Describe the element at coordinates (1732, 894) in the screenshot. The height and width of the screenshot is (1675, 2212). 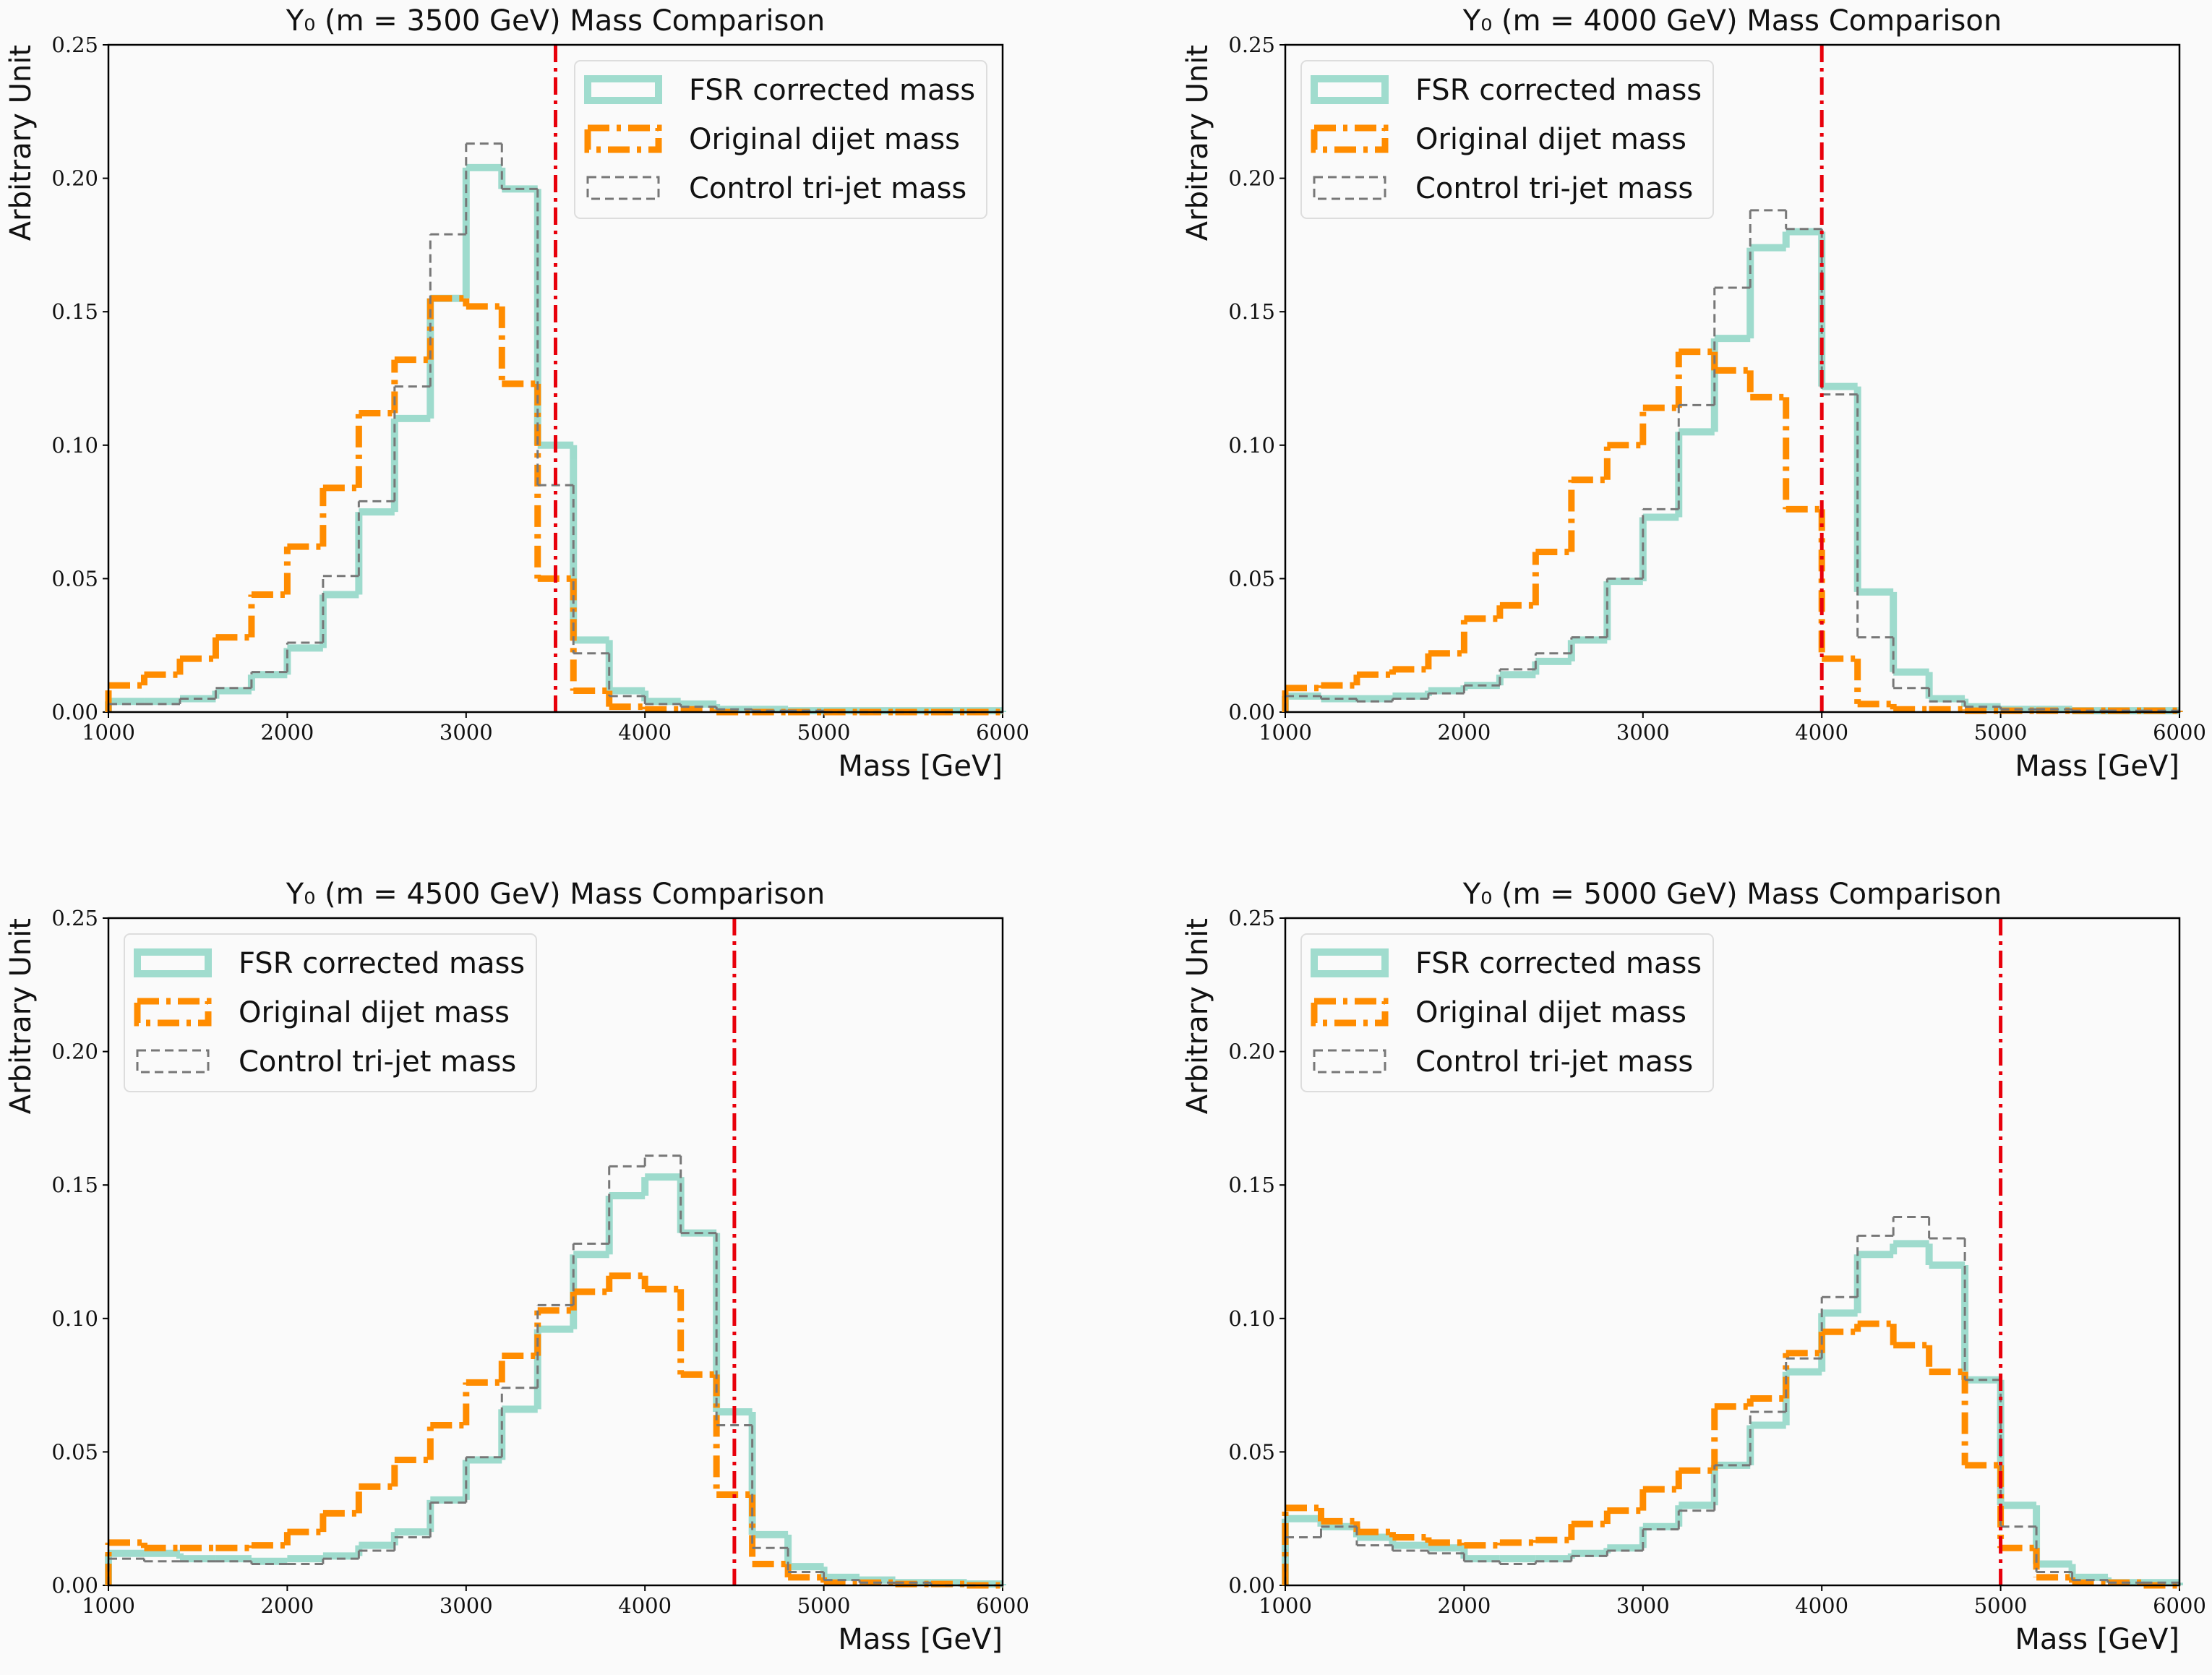
I see `chart-title: Y₀ (m = 5000 GeV) Mass Comparison` at that location.